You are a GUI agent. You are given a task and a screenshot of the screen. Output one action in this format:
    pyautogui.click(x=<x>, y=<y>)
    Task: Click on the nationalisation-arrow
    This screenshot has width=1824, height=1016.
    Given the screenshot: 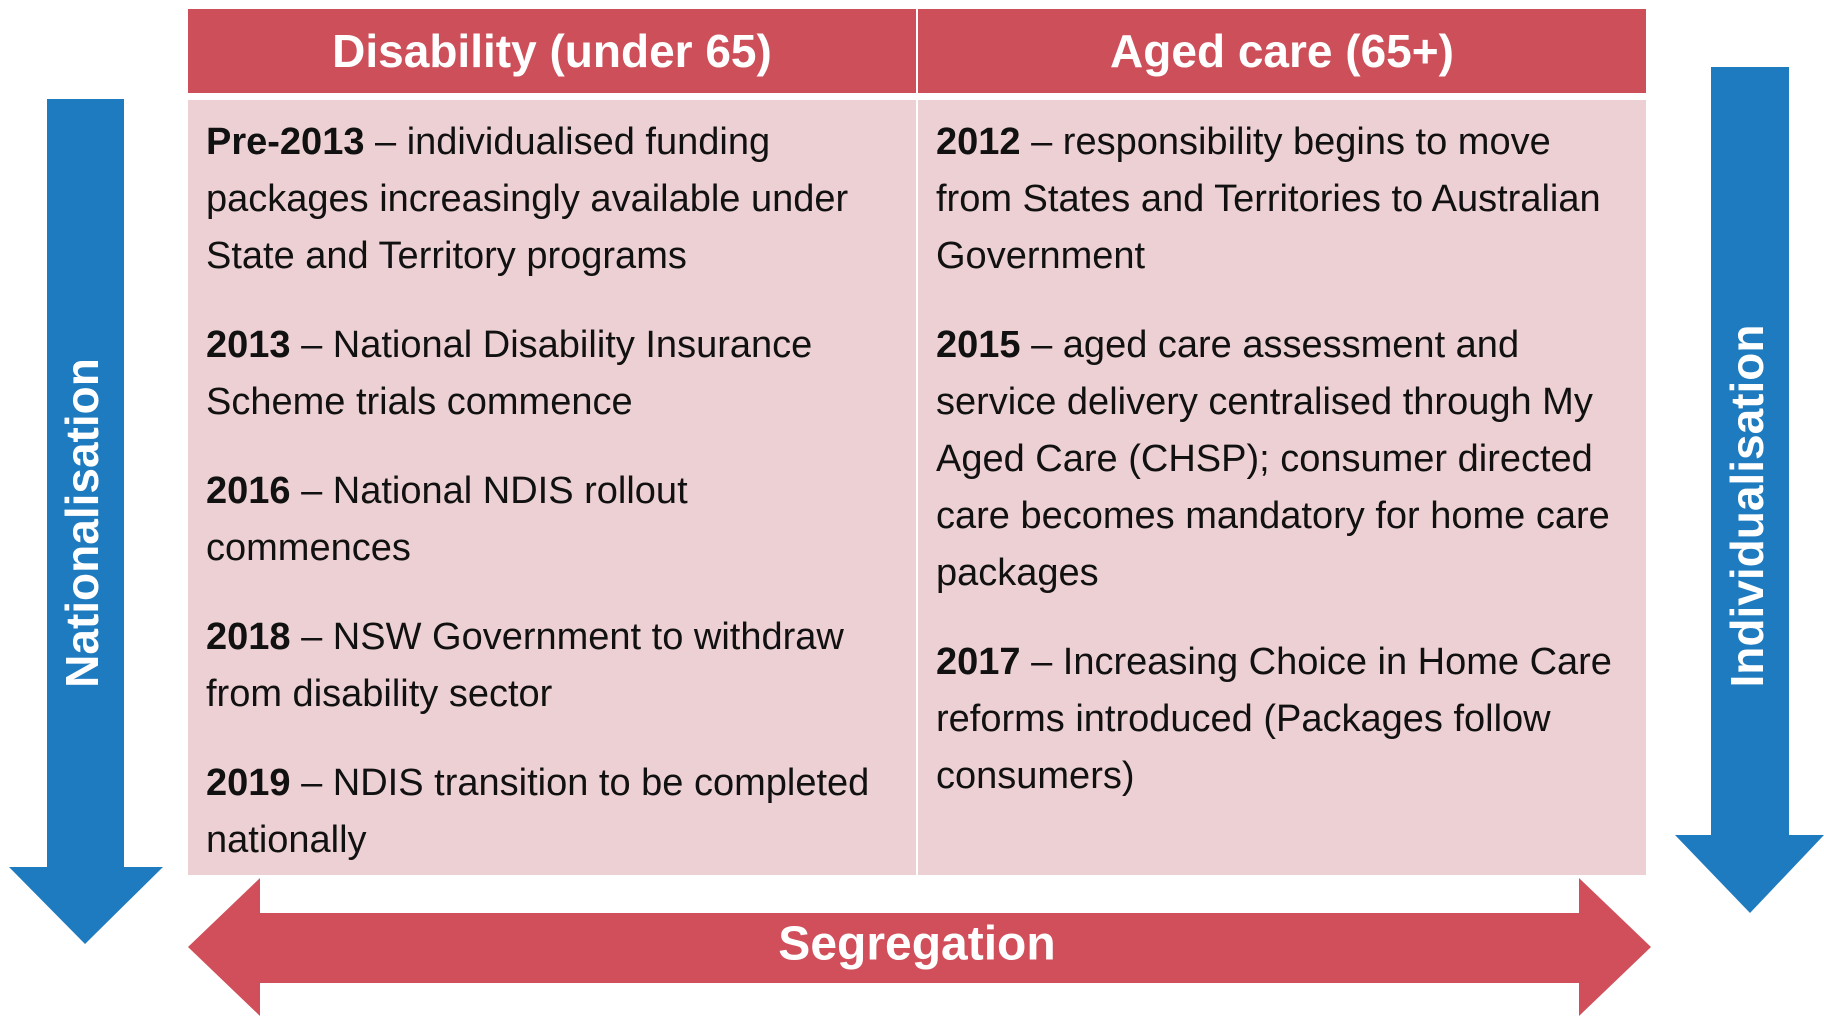 What is the action you would take?
    pyautogui.click(x=86, y=521)
    